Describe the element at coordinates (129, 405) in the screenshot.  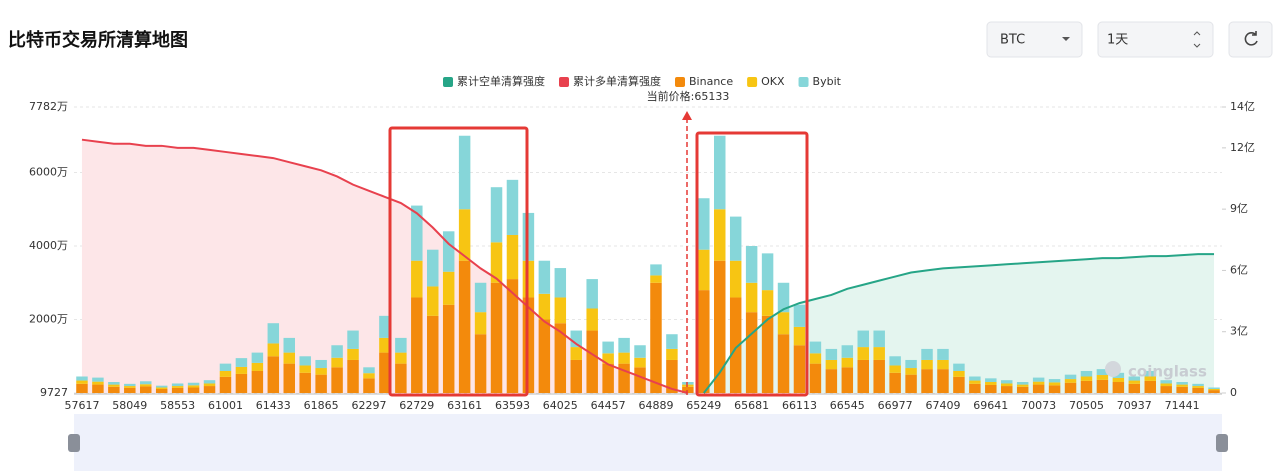
I see `x-tick-label: 58049` at that location.